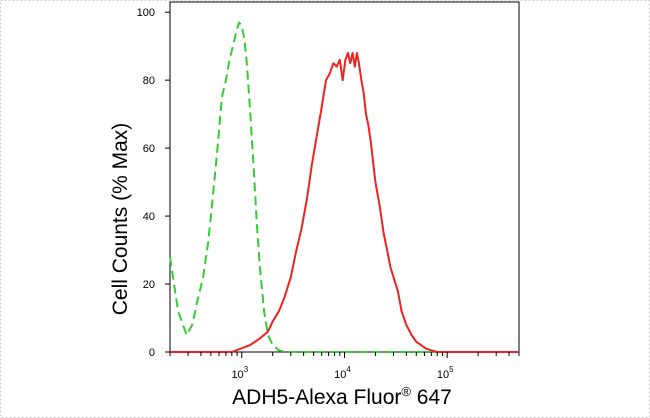 This screenshot has width=650, height=418. I want to click on x-axis-ticks: 10³ 10⁴ 10⁵, so click(344, 366).